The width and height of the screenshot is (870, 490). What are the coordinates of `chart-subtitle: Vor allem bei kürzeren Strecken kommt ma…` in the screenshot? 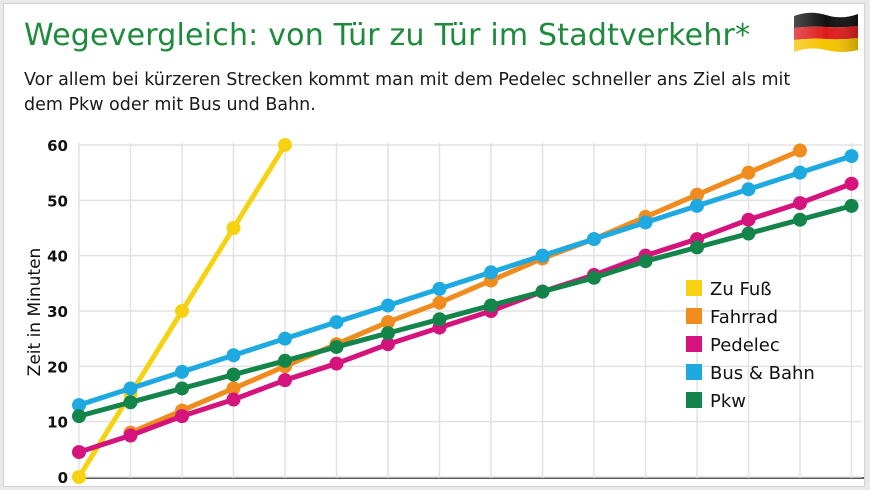 It's located at (407, 92).